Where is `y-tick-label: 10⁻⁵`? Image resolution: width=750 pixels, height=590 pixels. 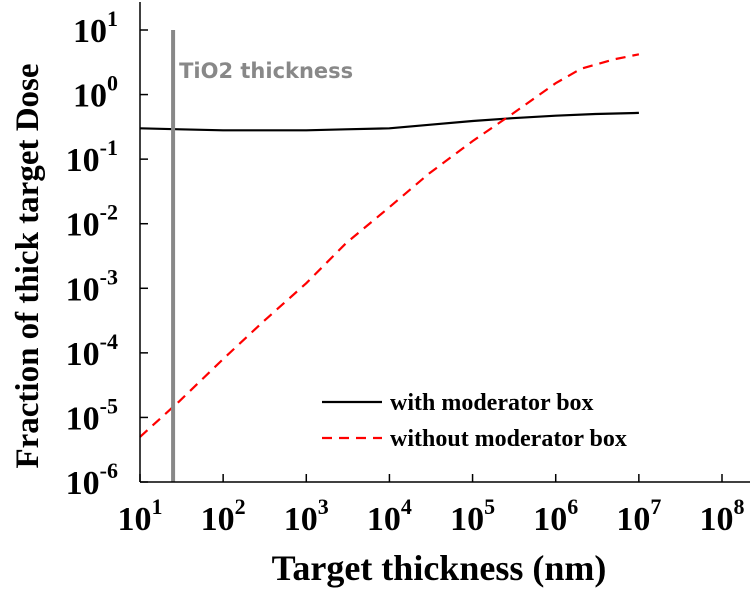
y-tick-label: 10⁻⁵ is located at coordinates (92, 415).